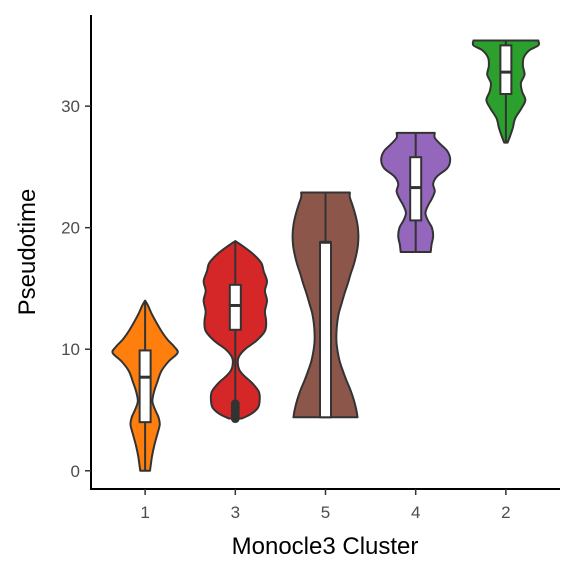 The width and height of the screenshot is (576, 576). I want to click on x-tick-label: 3, so click(235, 512).